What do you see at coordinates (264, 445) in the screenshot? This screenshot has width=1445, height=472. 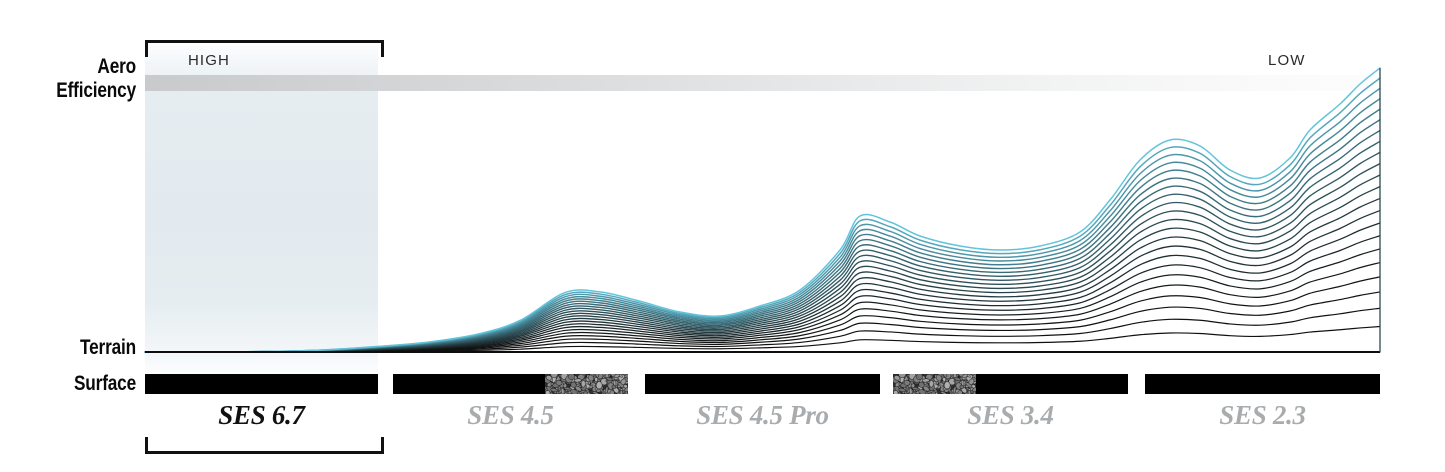 I see `highlight-bracket-bottom` at bounding box center [264, 445].